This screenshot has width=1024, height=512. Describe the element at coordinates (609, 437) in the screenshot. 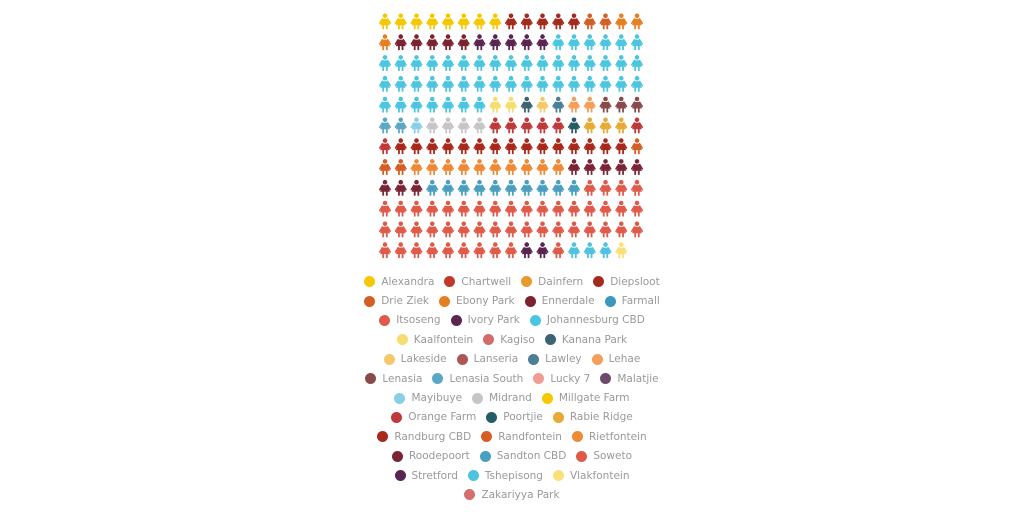

I see `legend-item: Rietfontein` at that location.